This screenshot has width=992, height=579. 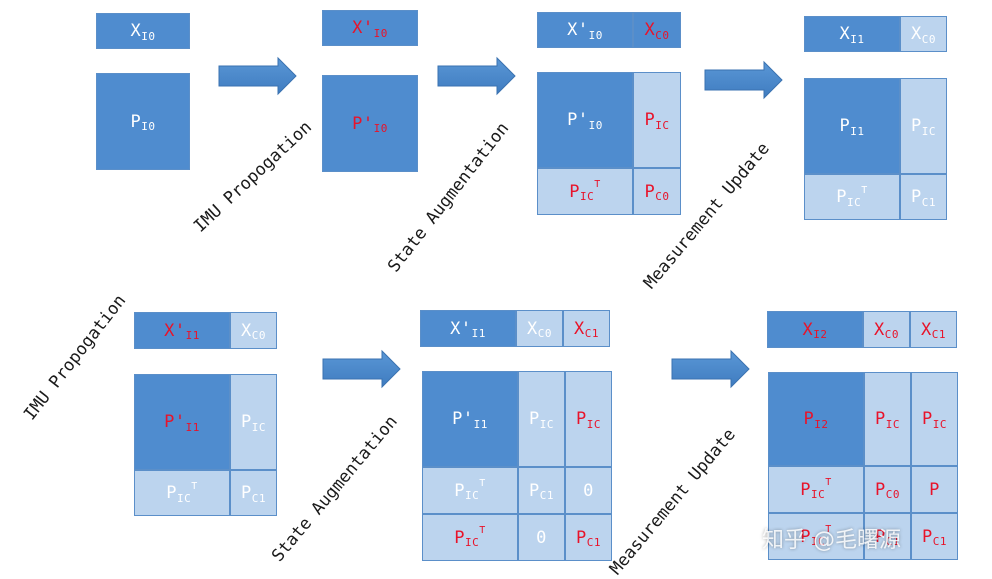 I want to click on matrix-cell-r2a-x-c0: X C0, so click(x=539, y=328).